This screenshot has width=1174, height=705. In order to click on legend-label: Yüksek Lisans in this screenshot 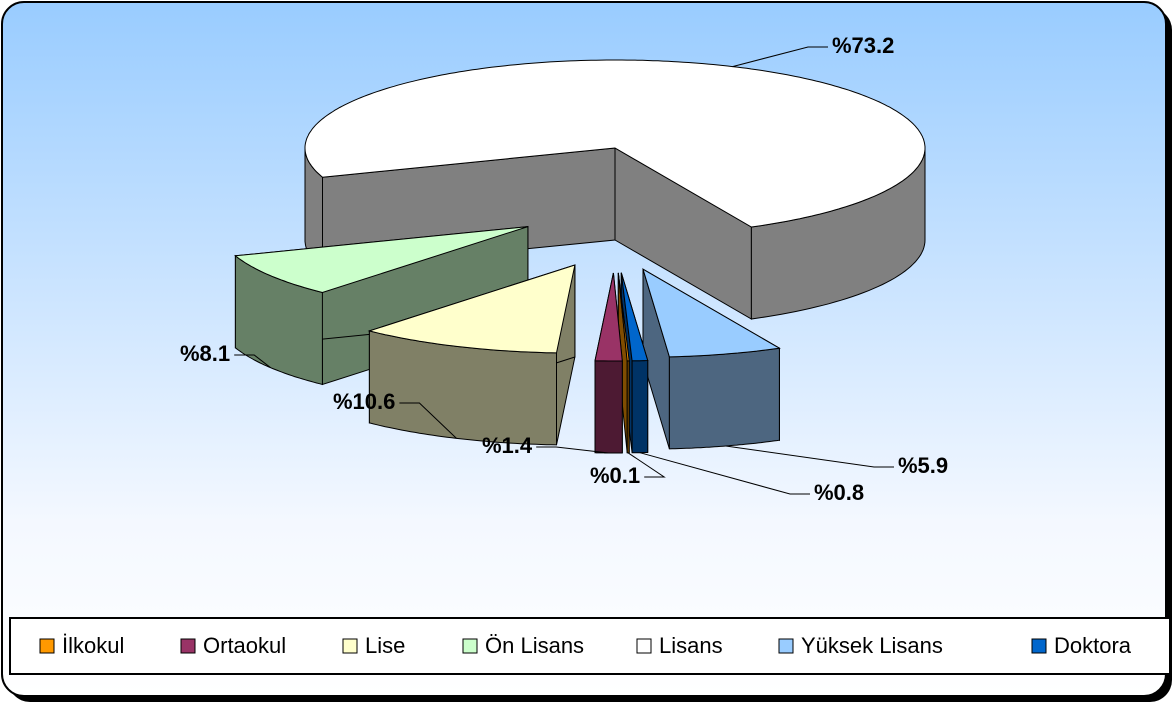, I will do `click(872, 645)`.